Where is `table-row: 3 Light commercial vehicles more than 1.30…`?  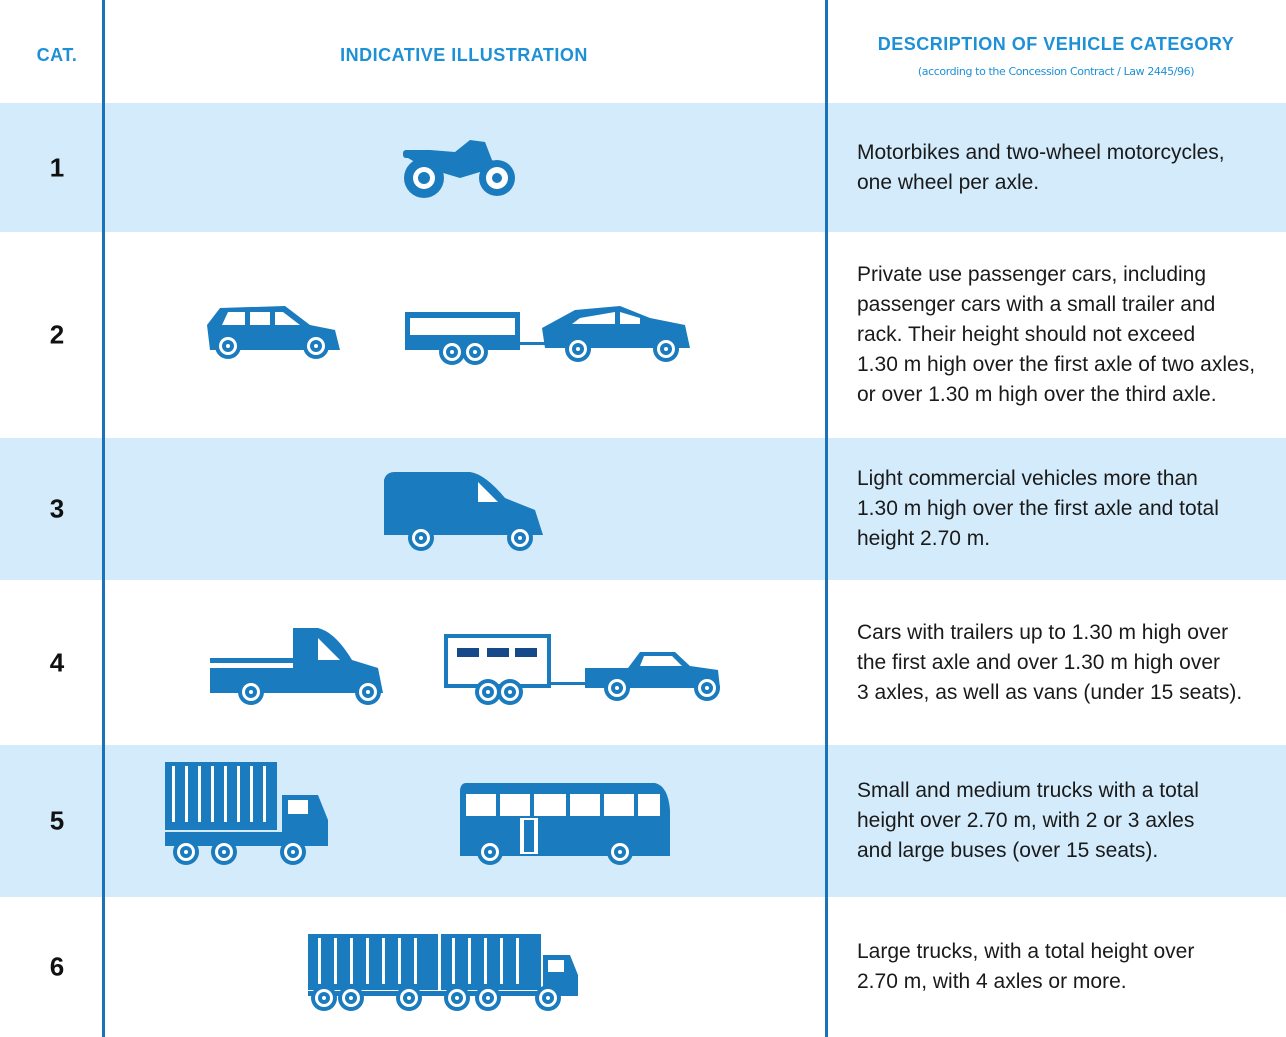 table-row: 3 Light commercial vehicles more than 1.30… is located at coordinates (643, 509).